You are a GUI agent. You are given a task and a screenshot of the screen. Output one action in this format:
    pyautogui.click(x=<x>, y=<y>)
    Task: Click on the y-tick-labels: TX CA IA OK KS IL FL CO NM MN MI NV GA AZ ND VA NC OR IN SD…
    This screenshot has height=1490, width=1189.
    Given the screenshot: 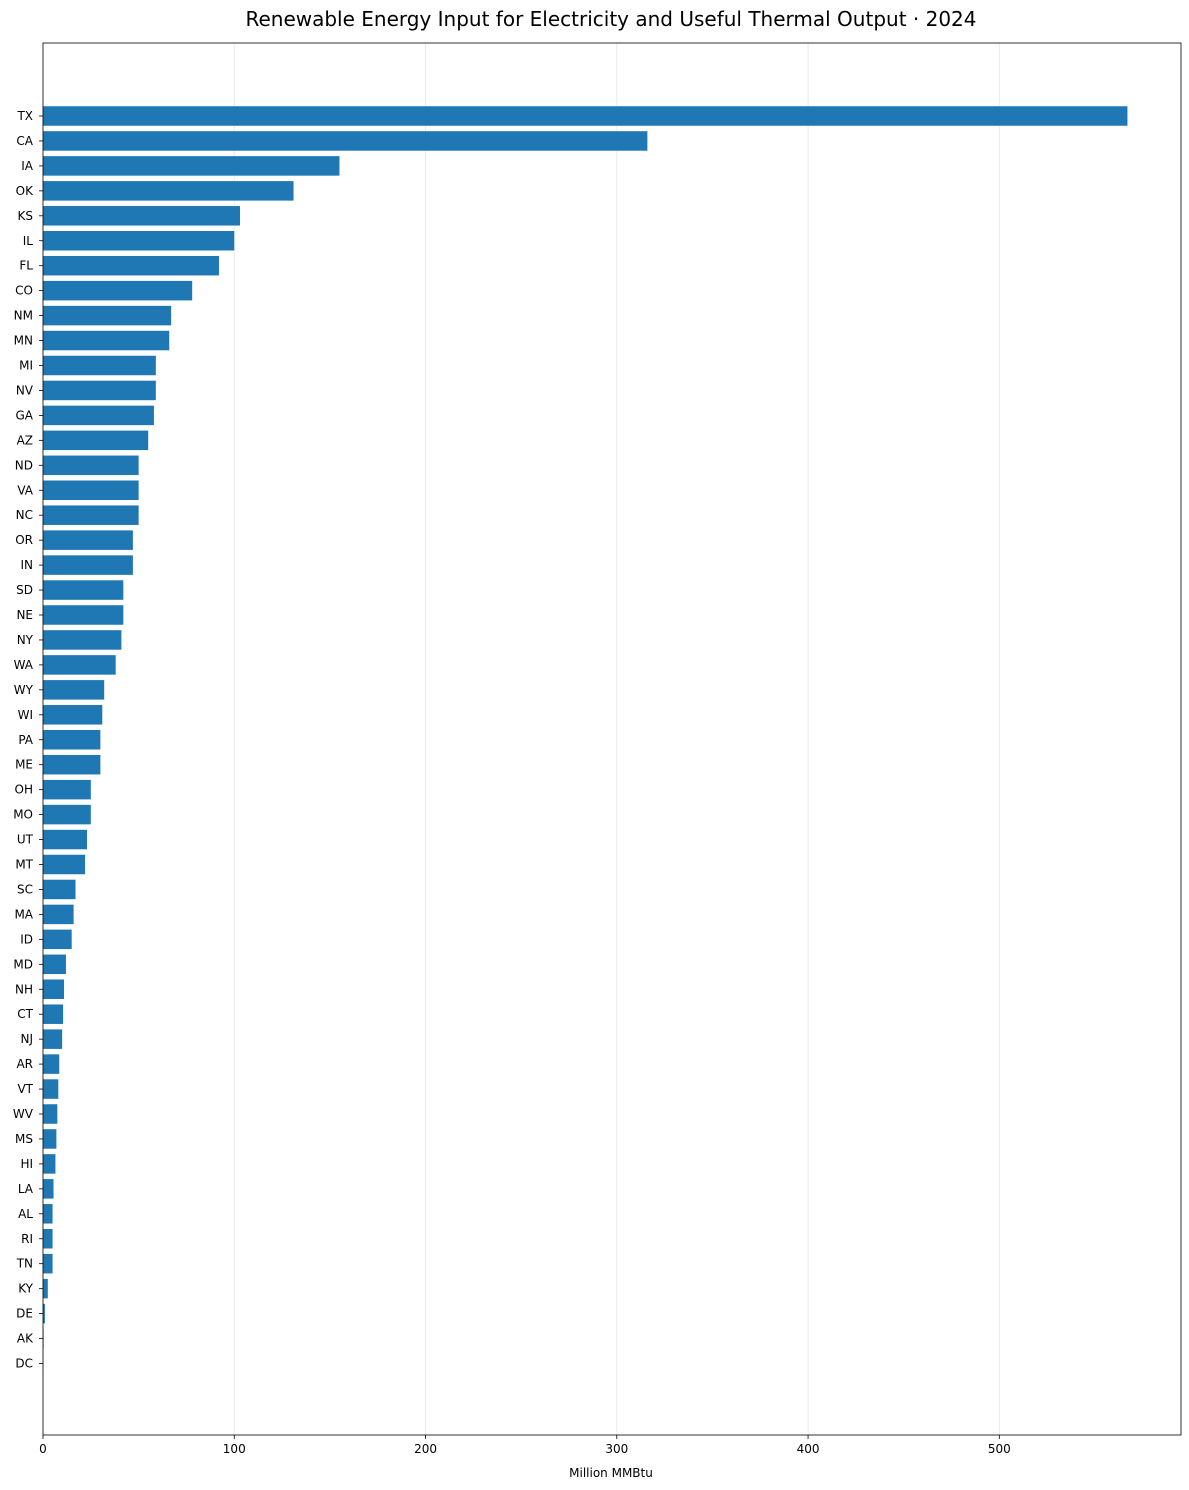 What is the action you would take?
    pyautogui.click(x=28, y=740)
    